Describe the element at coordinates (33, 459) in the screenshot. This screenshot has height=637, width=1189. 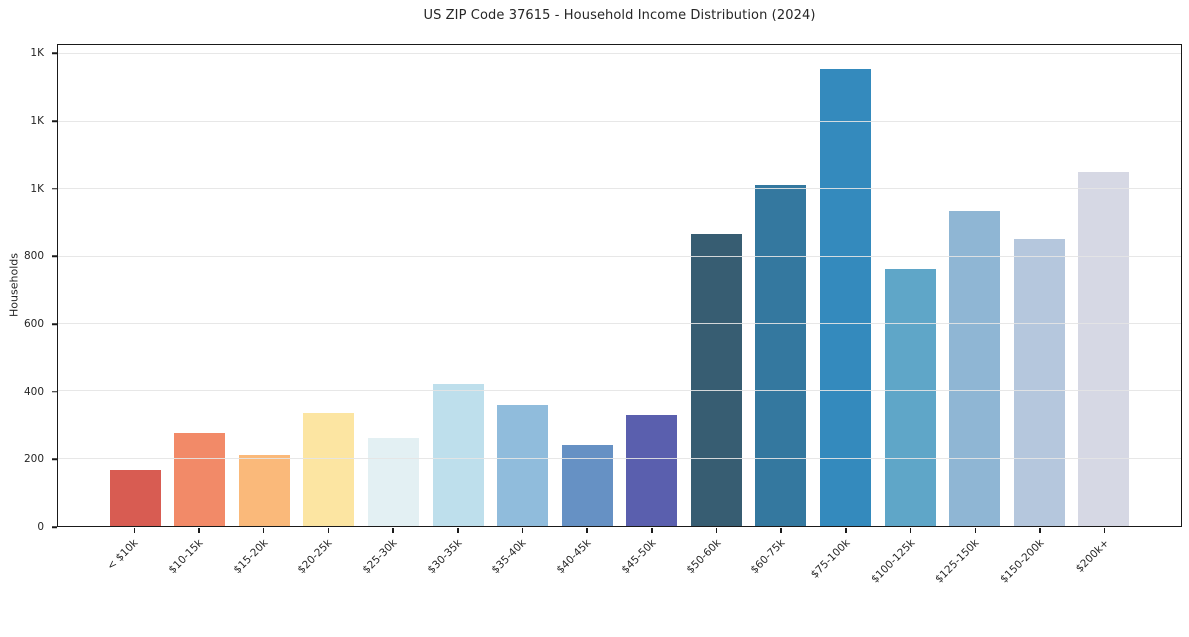
I see `y-tick-label: 200` at that location.